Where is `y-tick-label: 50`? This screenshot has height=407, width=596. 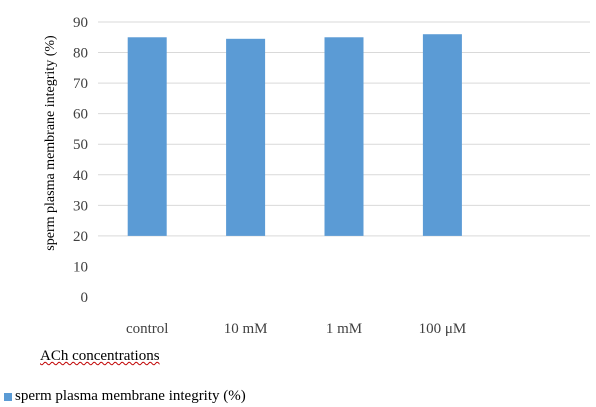
y-tick-label: 50 is located at coordinates (80, 145).